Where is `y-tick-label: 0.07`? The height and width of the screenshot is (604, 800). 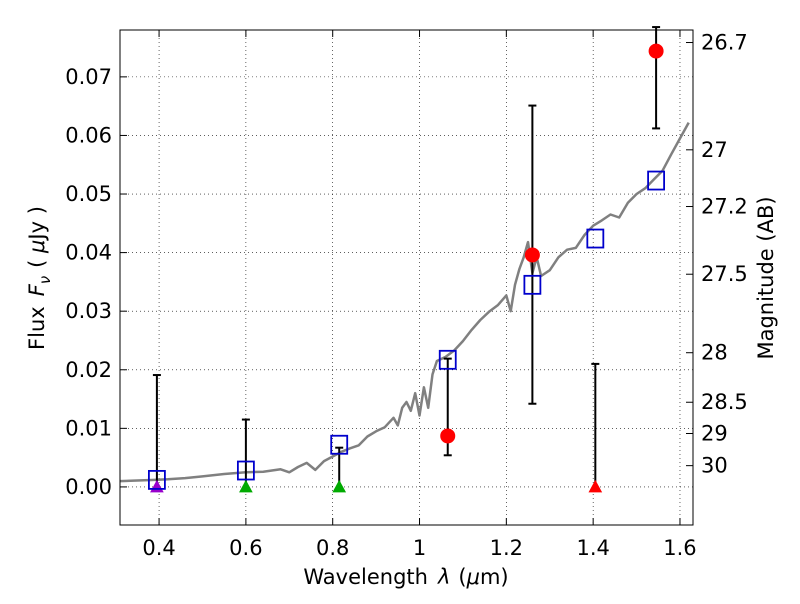
y-tick-label: 0.07 is located at coordinates (88, 77).